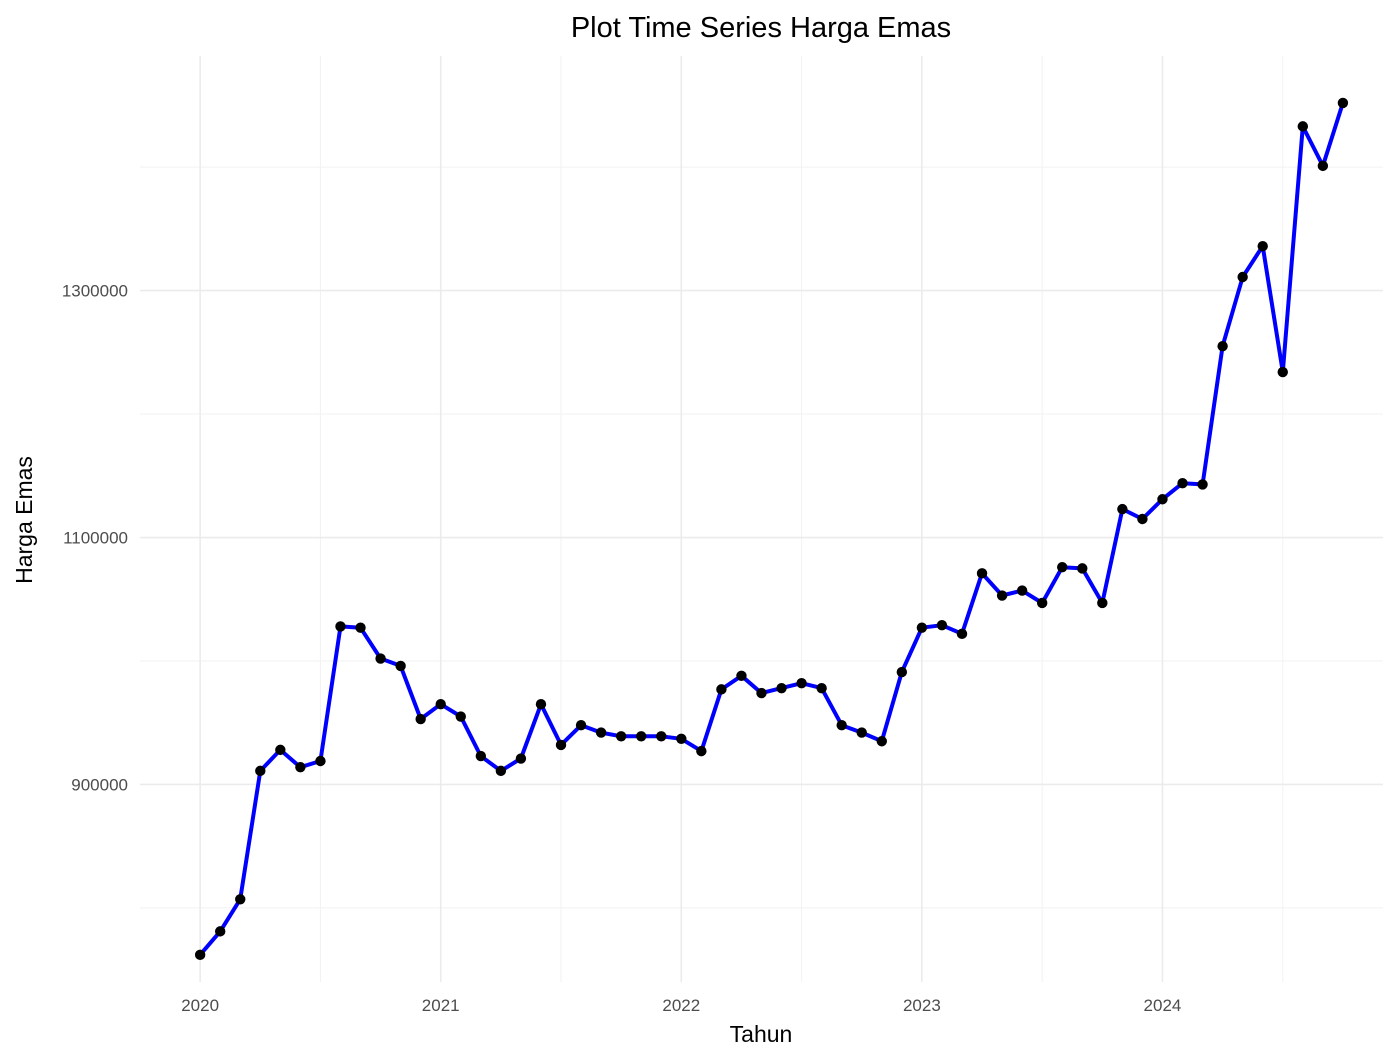 This screenshot has height=1060, width=1396. Describe the element at coordinates (95, 291) in the screenshot. I see `y-tick-label: 1300000` at that location.